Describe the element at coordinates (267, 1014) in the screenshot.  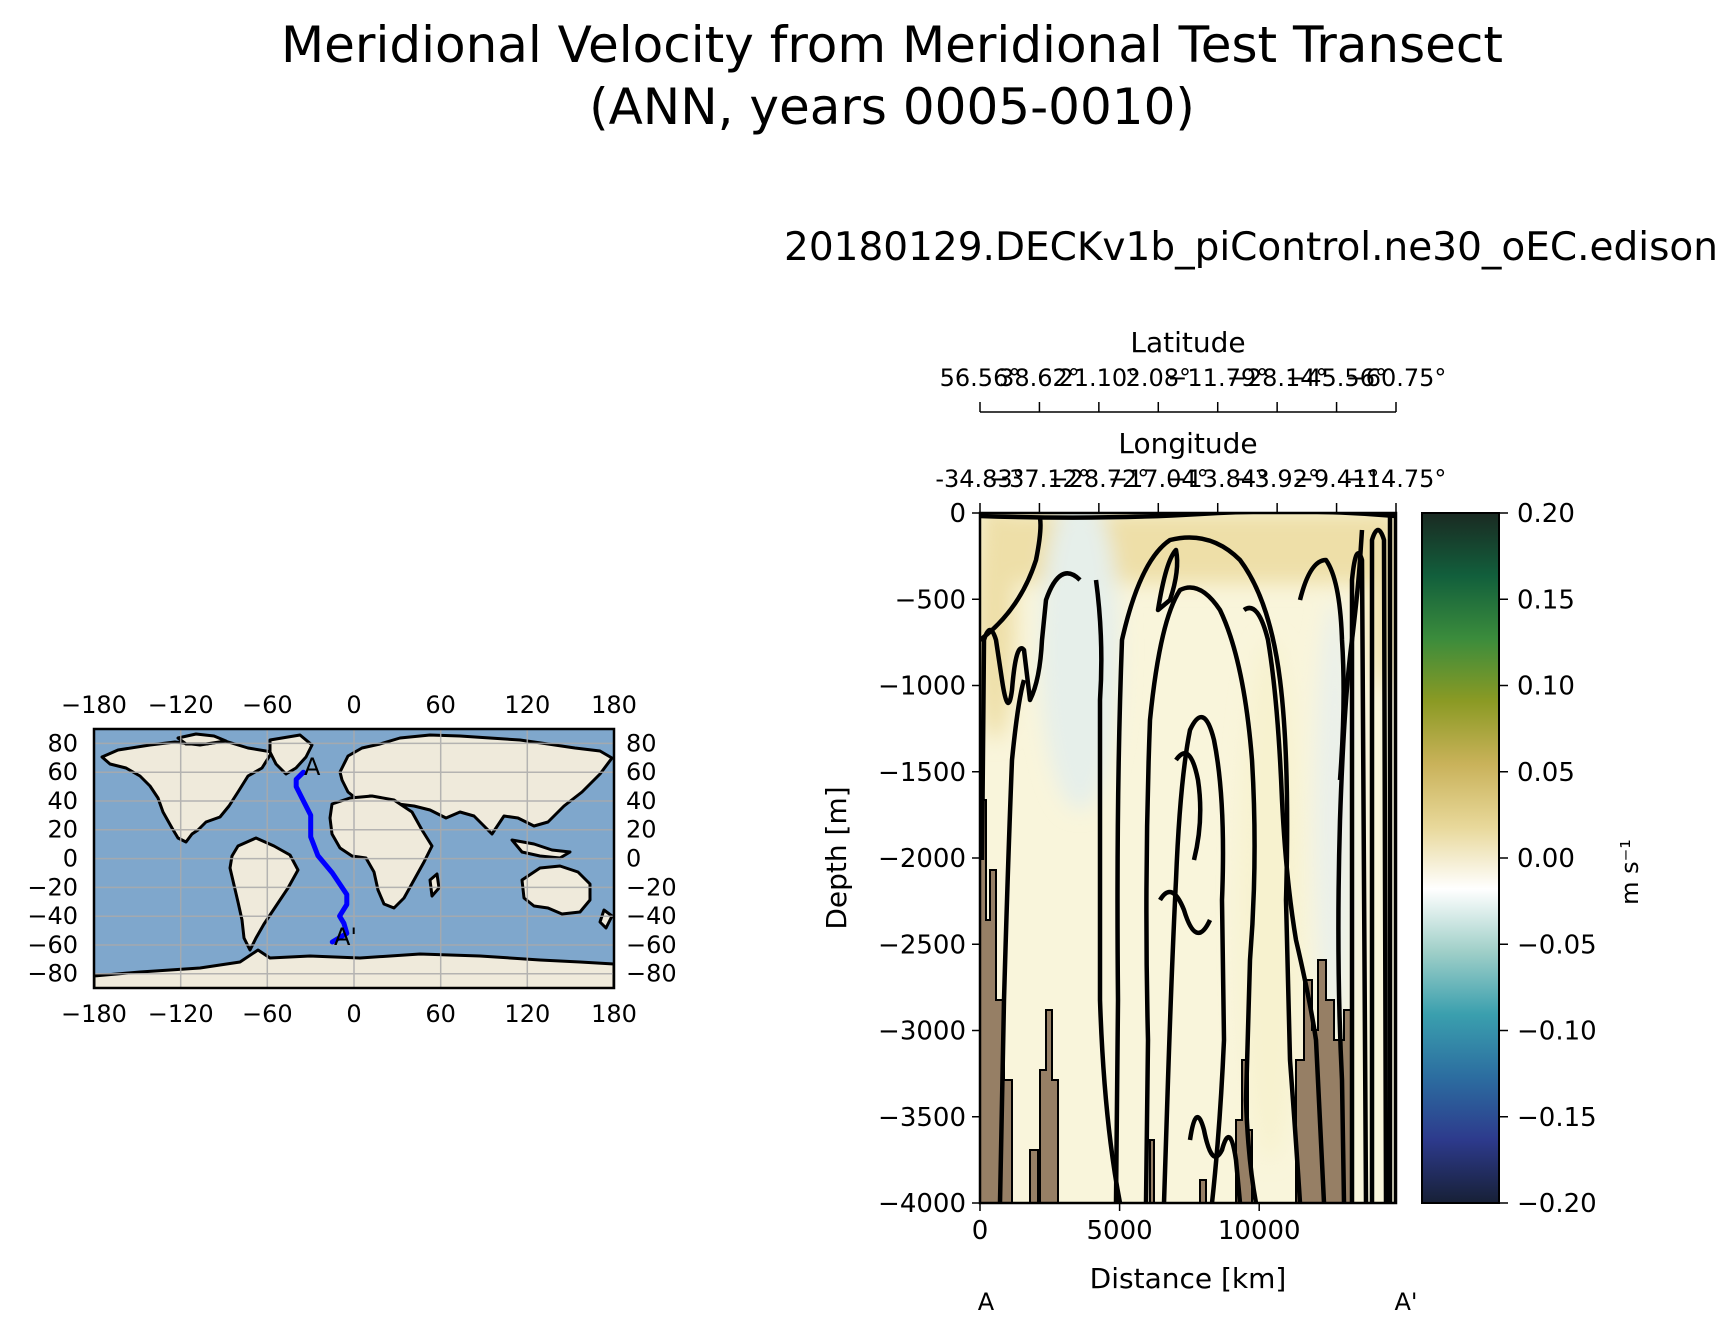
I see `map-x-tick-bottom: −60` at that location.